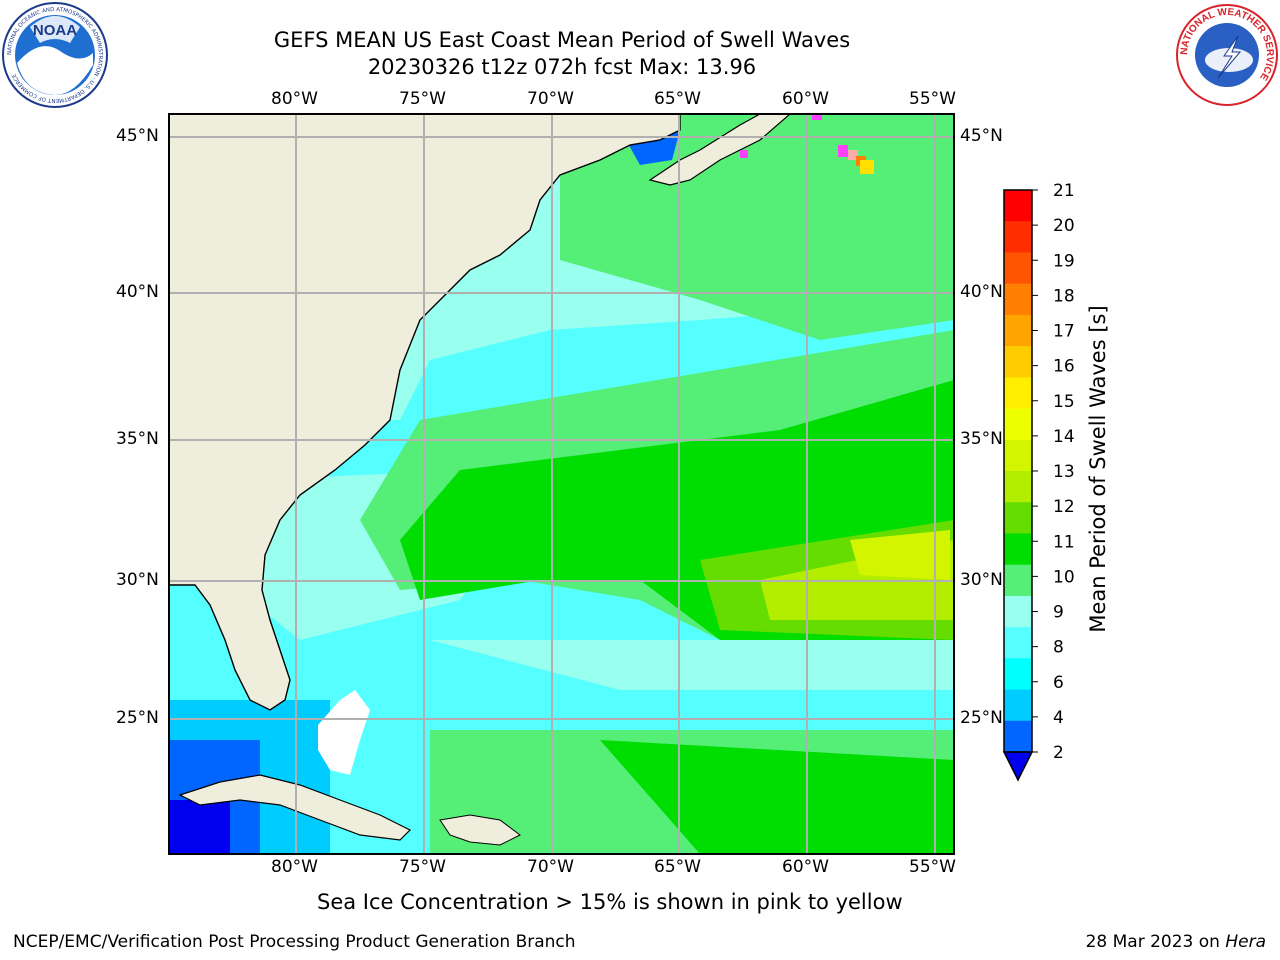 This screenshot has width=1280, height=960. Describe the element at coordinates (805, 99) in the screenshot. I see `lon-tick-top: 60°W` at that location.